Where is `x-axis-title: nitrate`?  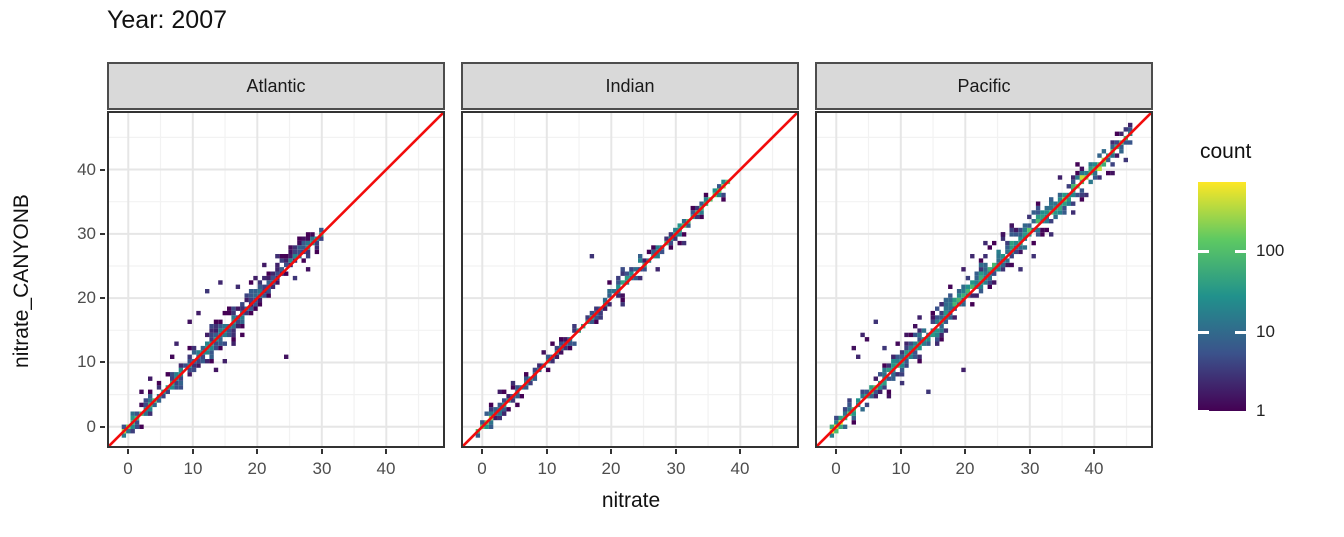 x-axis-title: nitrate is located at coordinates (631, 500).